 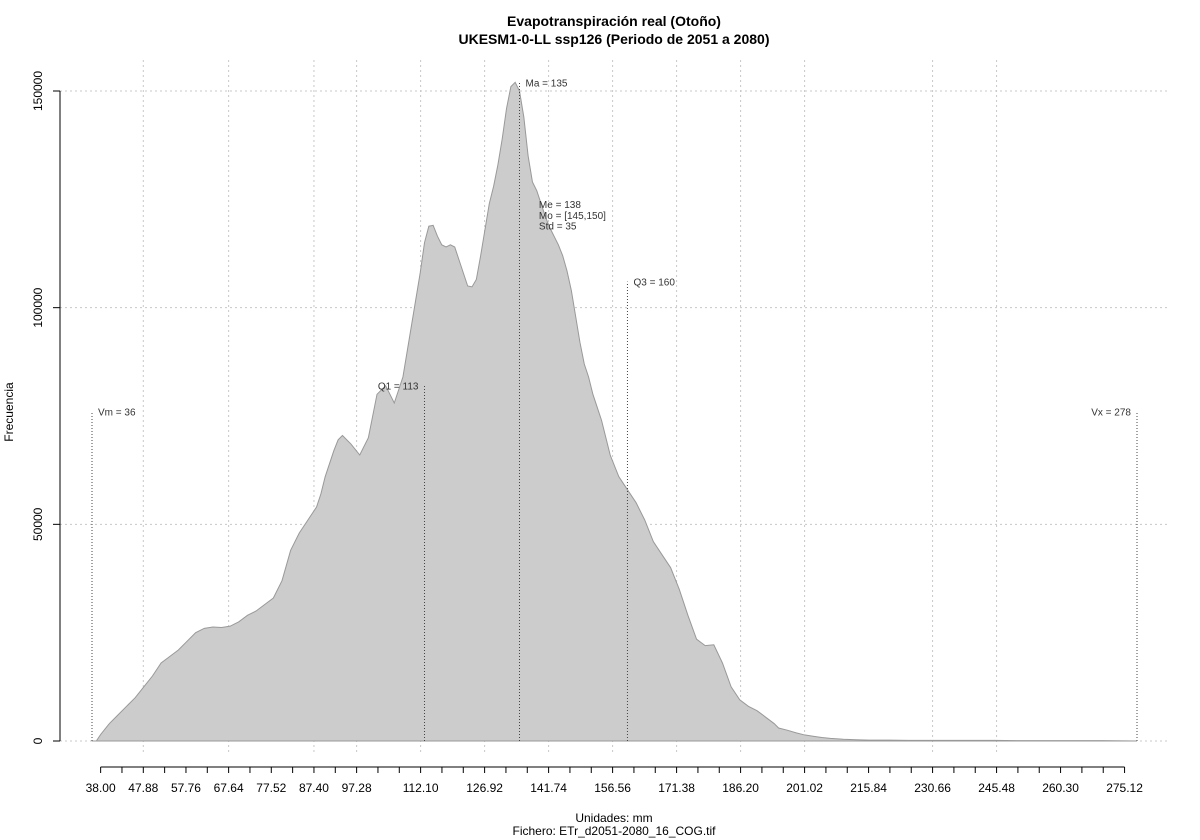 I want to click on y-tick-label: 150000, so click(x=38, y=91).